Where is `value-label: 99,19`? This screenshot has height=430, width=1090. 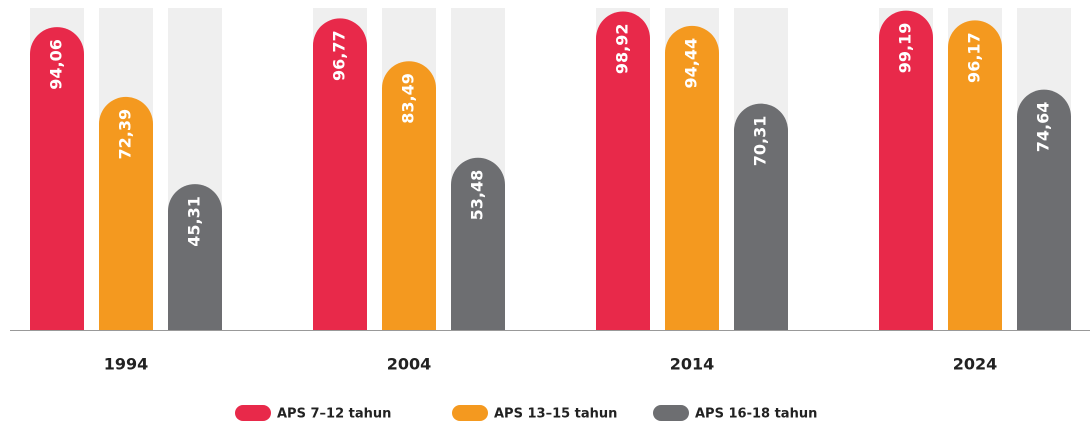 value-label: 99,19 is located at coordinates (905, 48).